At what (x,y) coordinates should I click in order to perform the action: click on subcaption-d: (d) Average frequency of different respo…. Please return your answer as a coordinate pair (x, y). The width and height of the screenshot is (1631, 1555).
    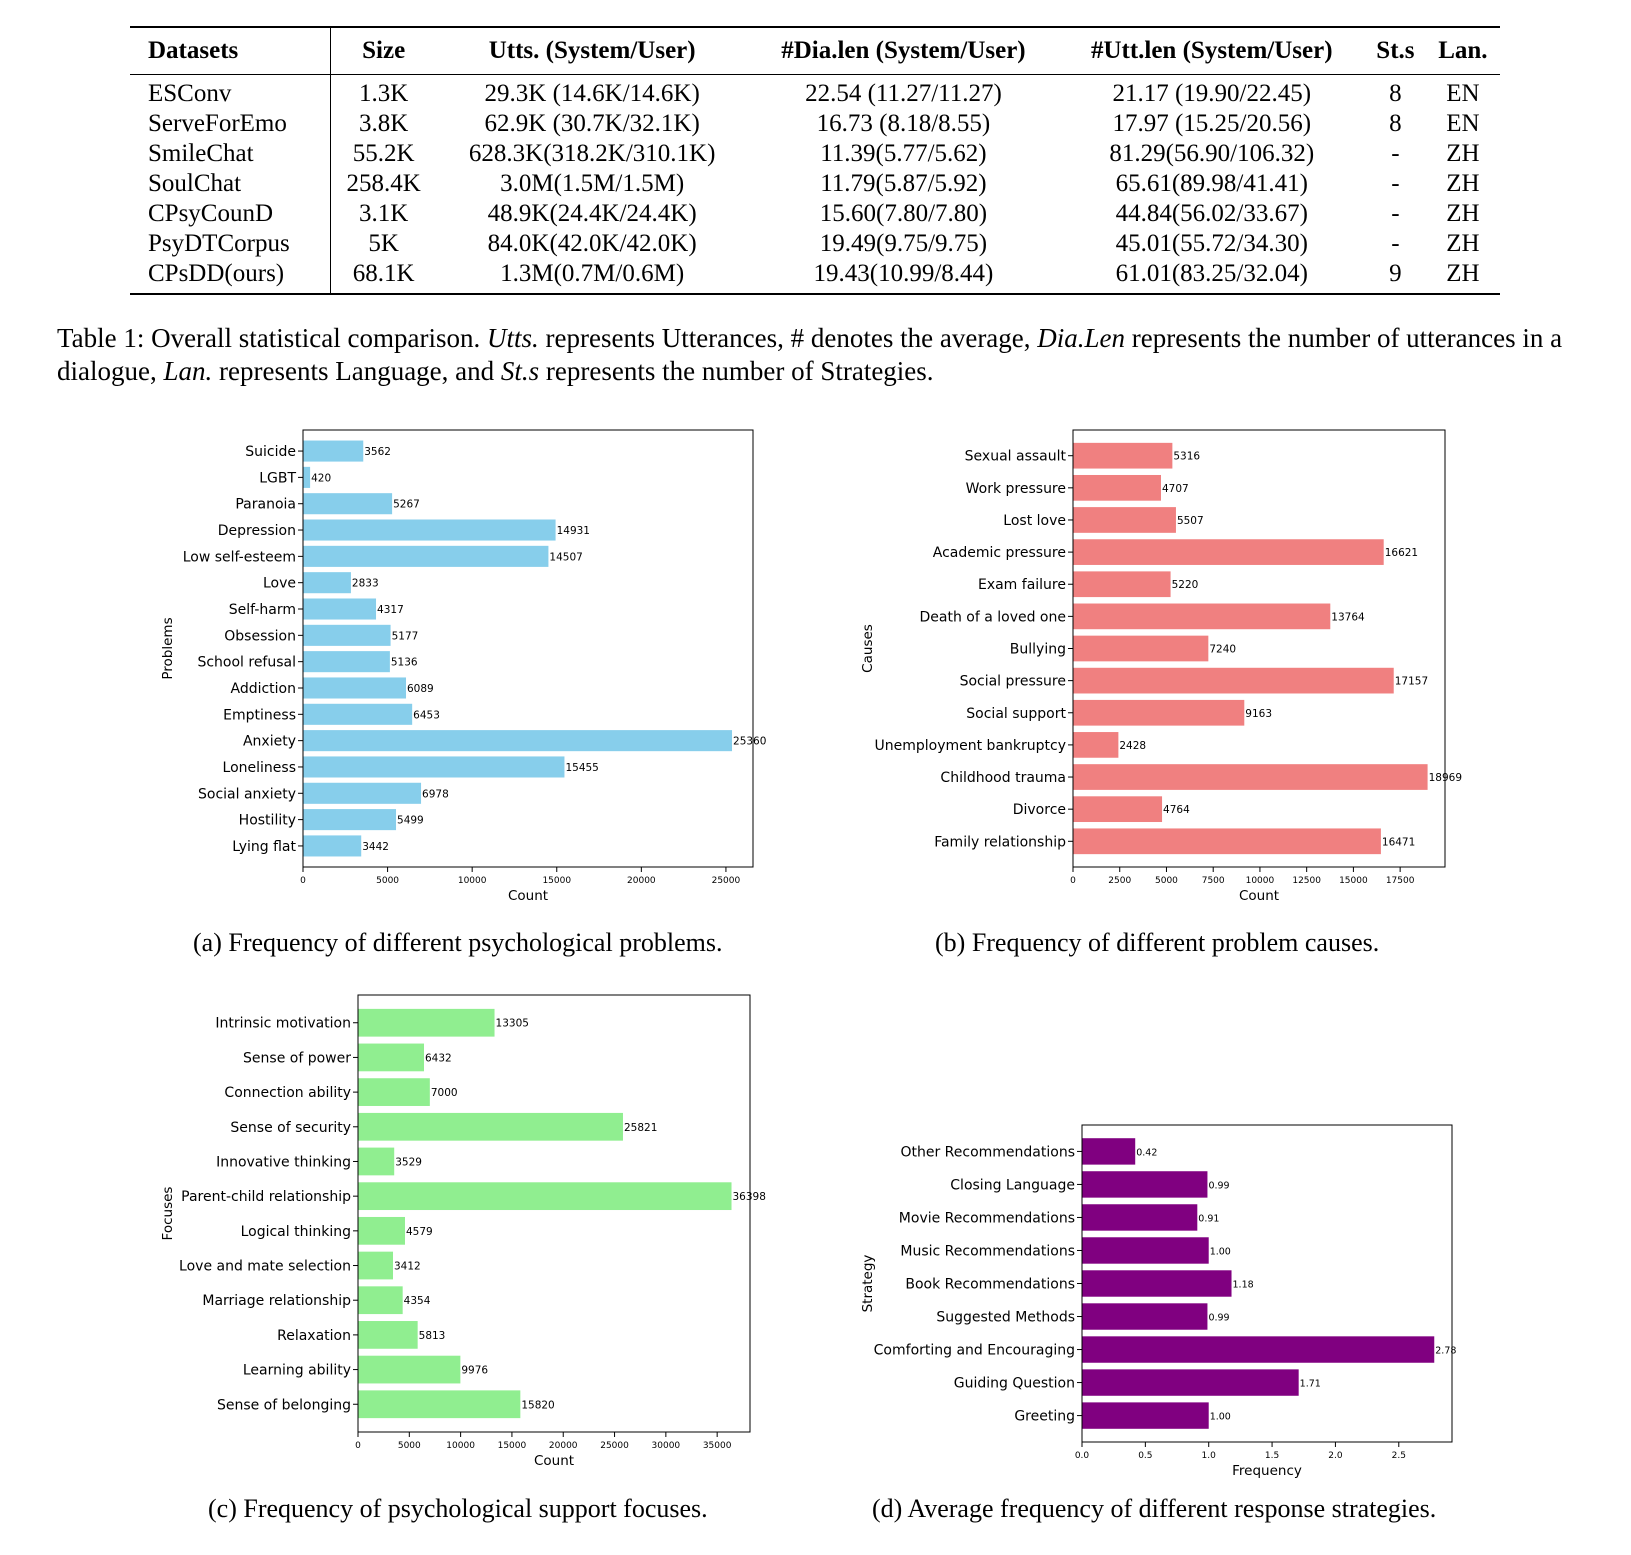
    Looking at the image, I should click on (1154, 1508).